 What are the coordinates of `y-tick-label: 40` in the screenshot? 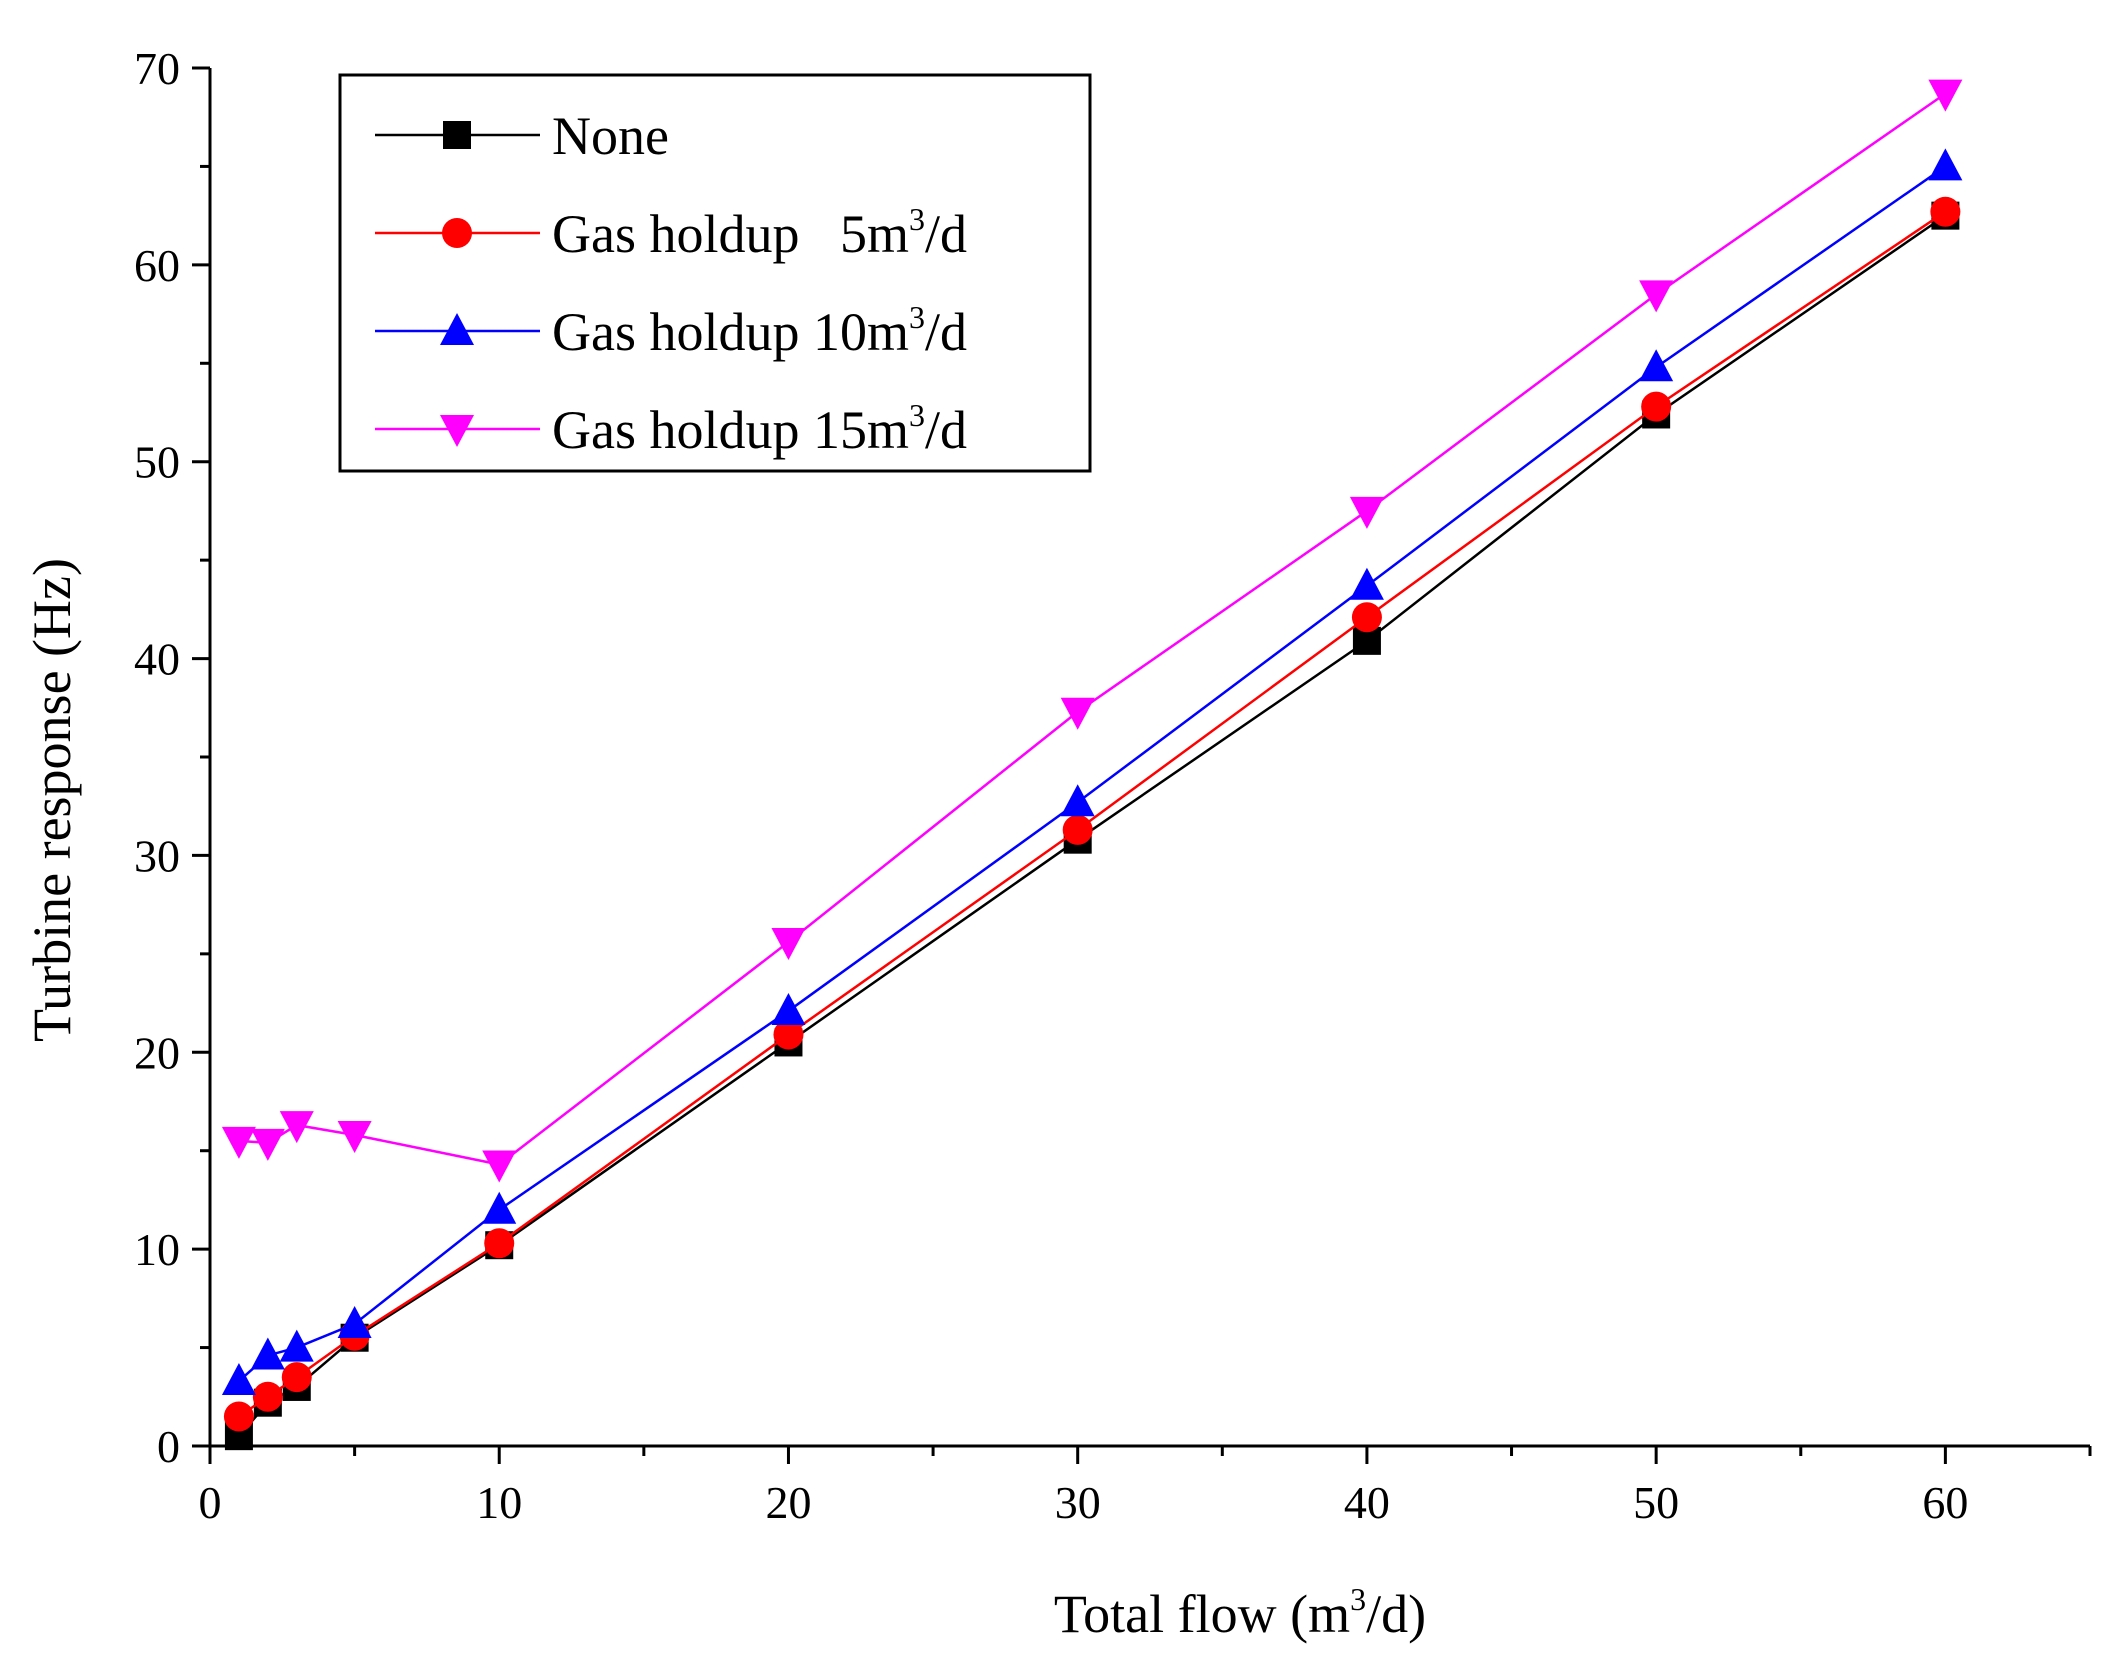 It's located at (157, 659).